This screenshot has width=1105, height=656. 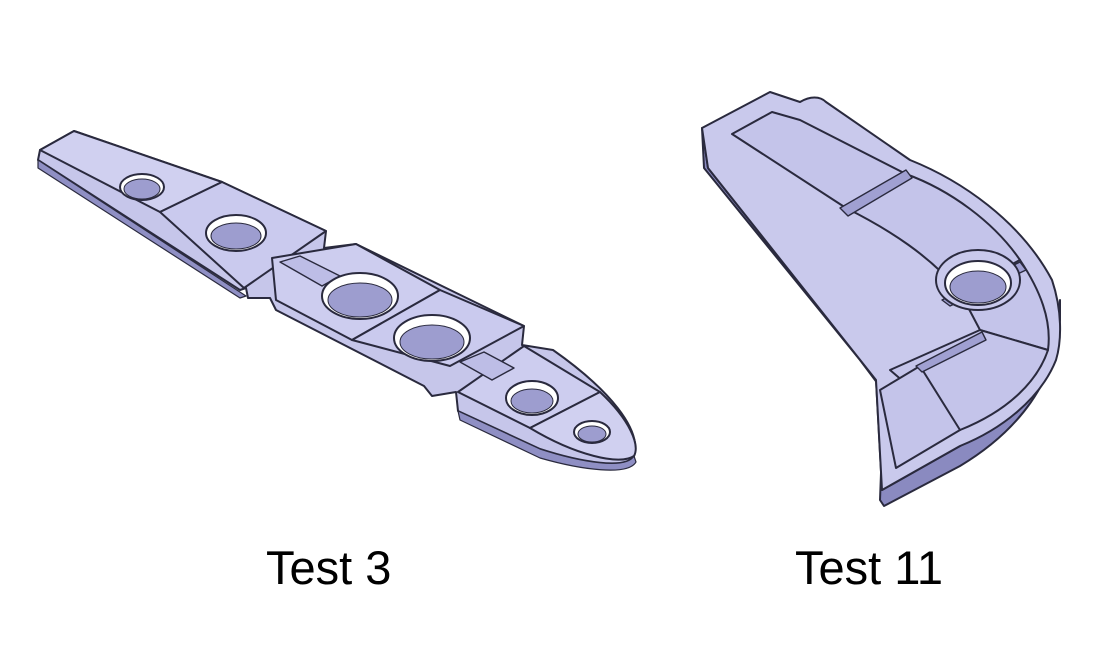 What do you see at coordinates (329, 567) in the screenshot?
I see `test-3-caption: Test 3` at bounding box center [329, 567].